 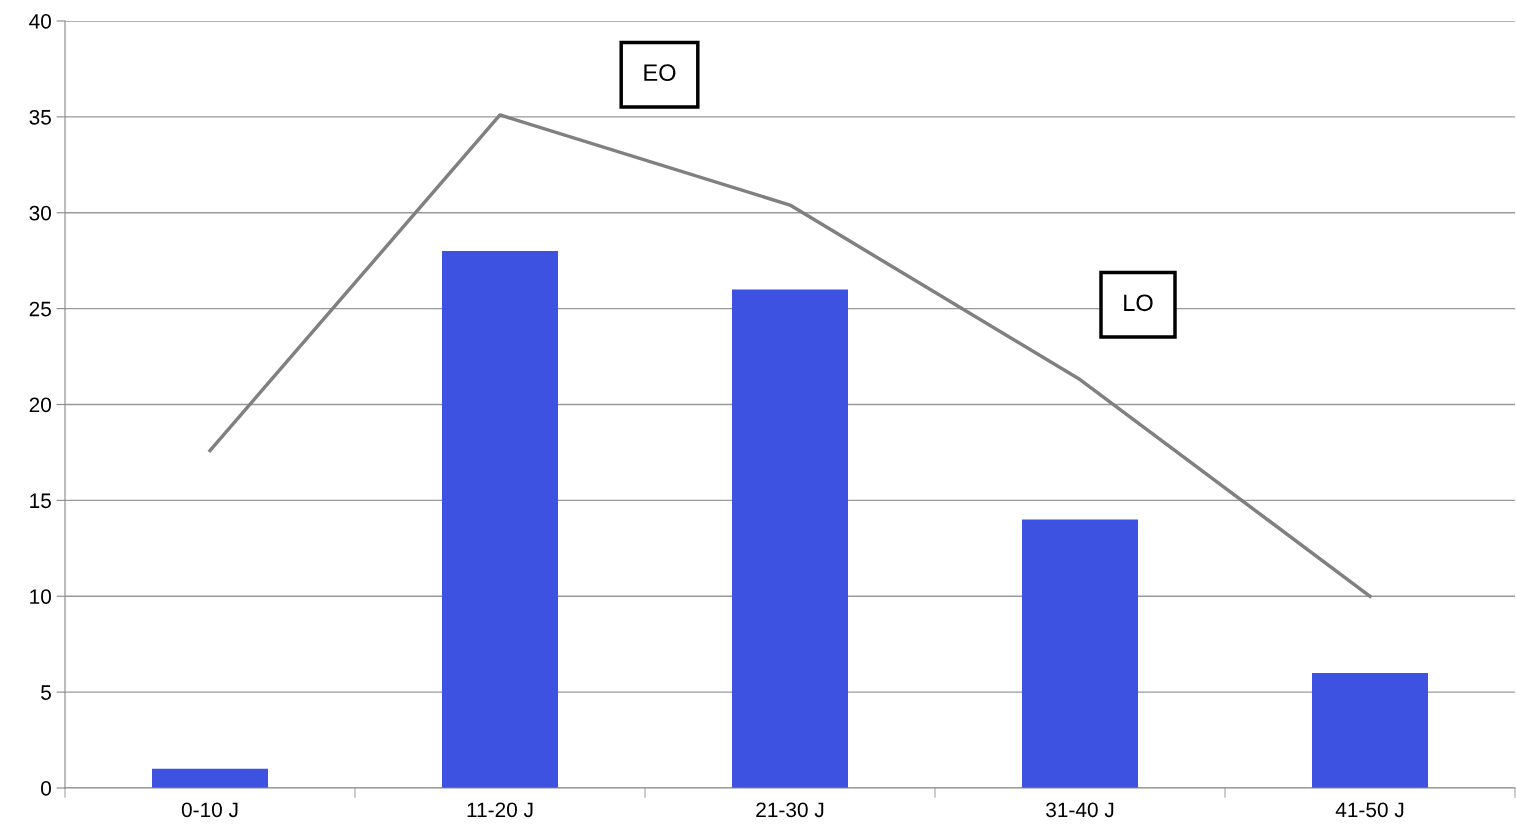 What do you see at coordinates (40, 501) in the screenshot?
I see `y-tick-label: 15` at bounding box center [40, 501].